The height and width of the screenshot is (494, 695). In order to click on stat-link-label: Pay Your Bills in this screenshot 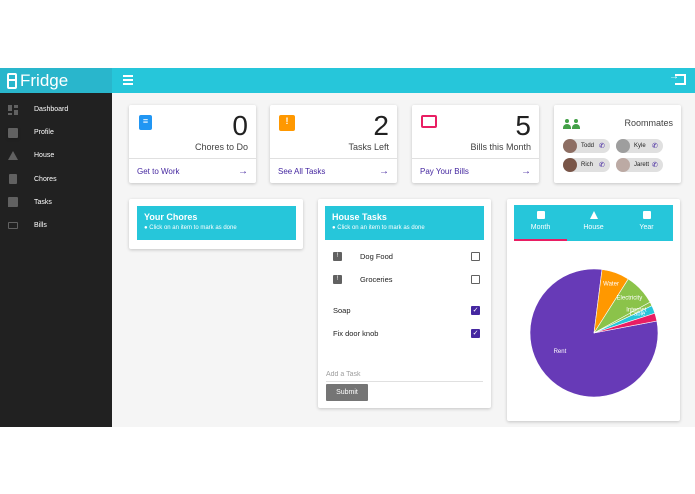, I will do `click(444, 171)`.